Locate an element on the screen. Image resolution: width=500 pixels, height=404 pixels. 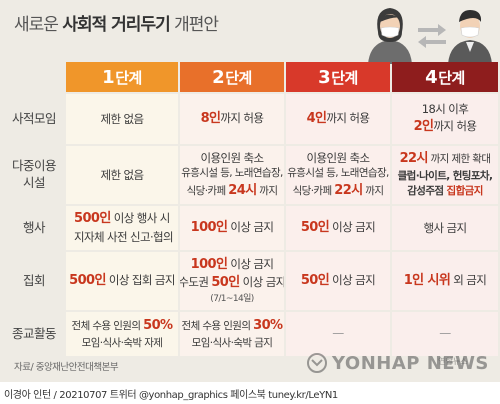
row-label-multi-use-facilities: 다중이용 시설 is located at coordinates (34, 174).